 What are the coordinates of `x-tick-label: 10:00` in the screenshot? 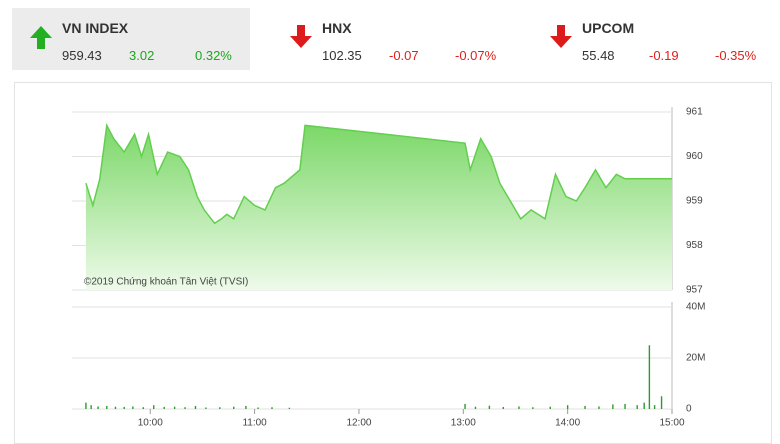 It's located at (150, 423).